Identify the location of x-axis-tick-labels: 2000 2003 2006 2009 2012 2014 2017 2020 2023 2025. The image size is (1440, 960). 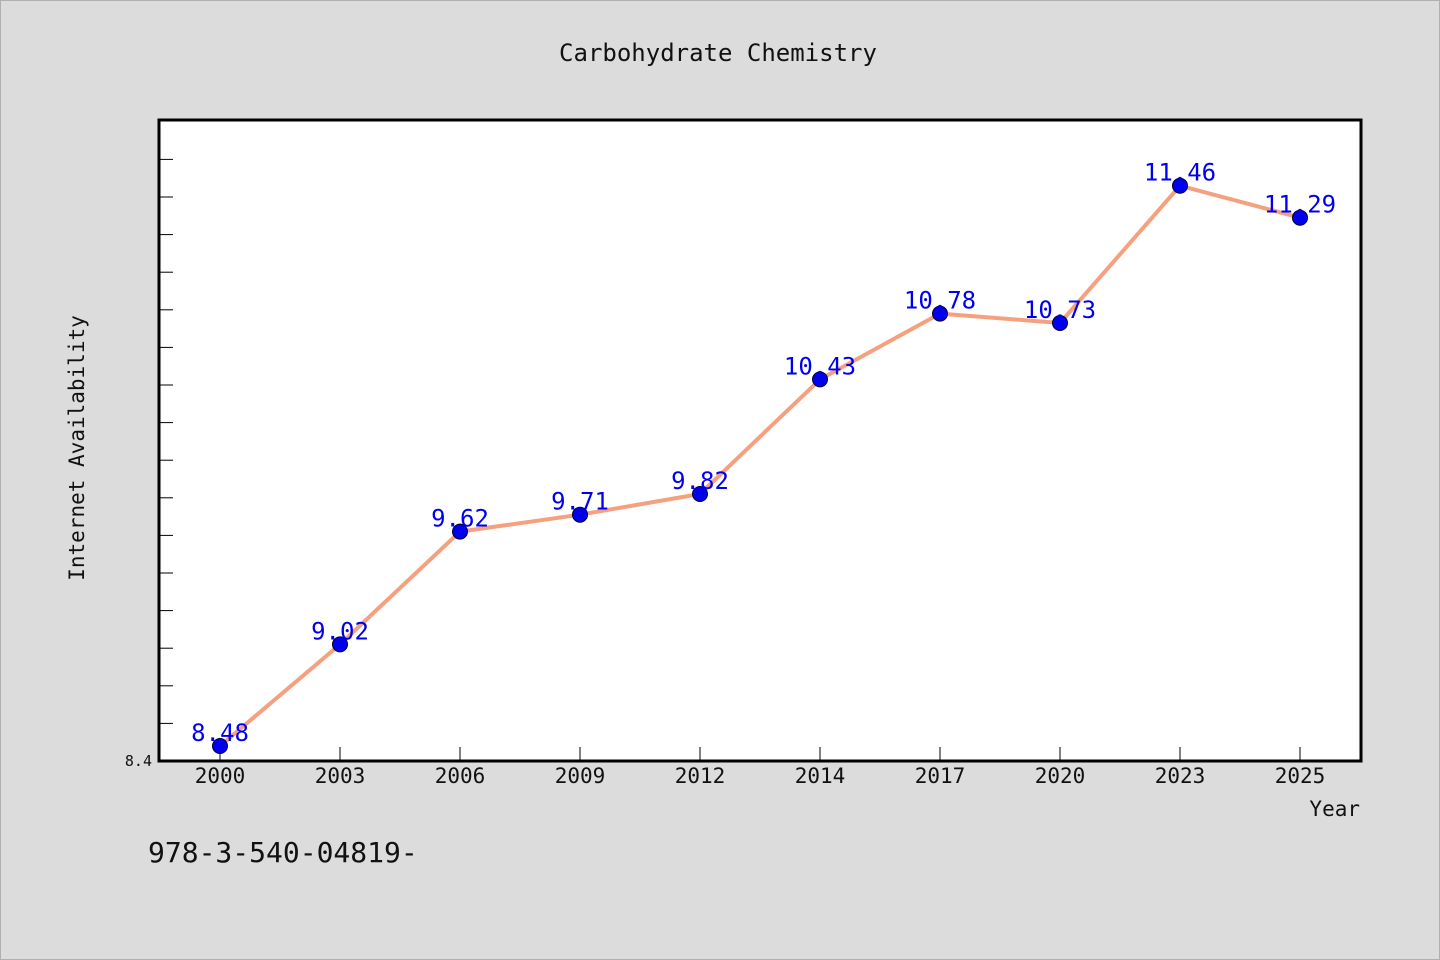
(760, 776).